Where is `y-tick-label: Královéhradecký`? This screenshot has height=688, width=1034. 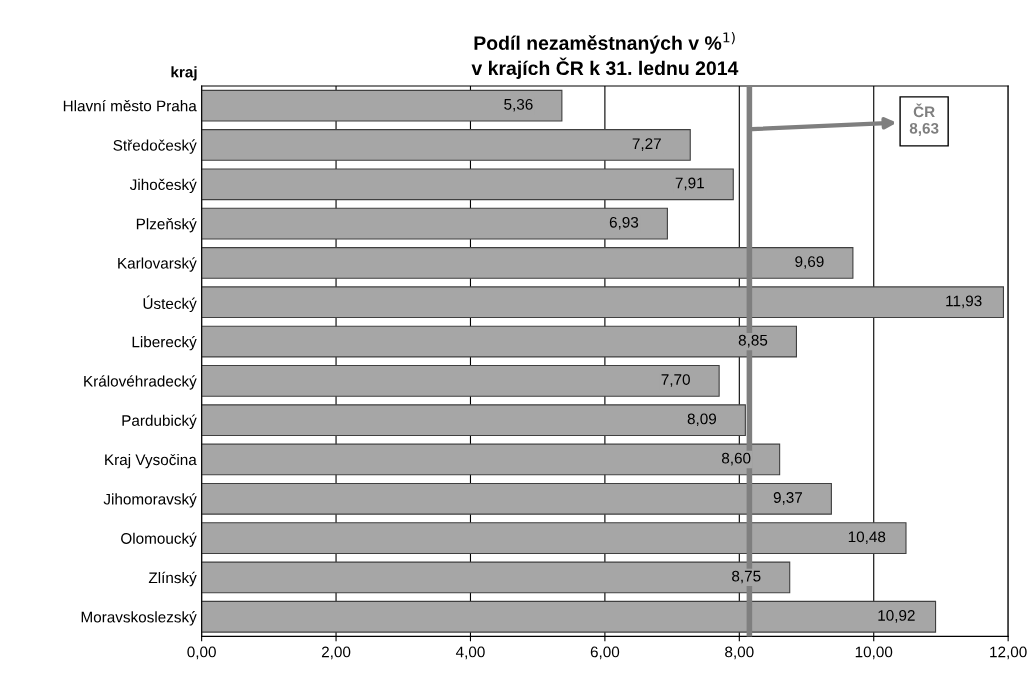
y-tick-label: Královéhradecký is located at coordinates (140, 382).